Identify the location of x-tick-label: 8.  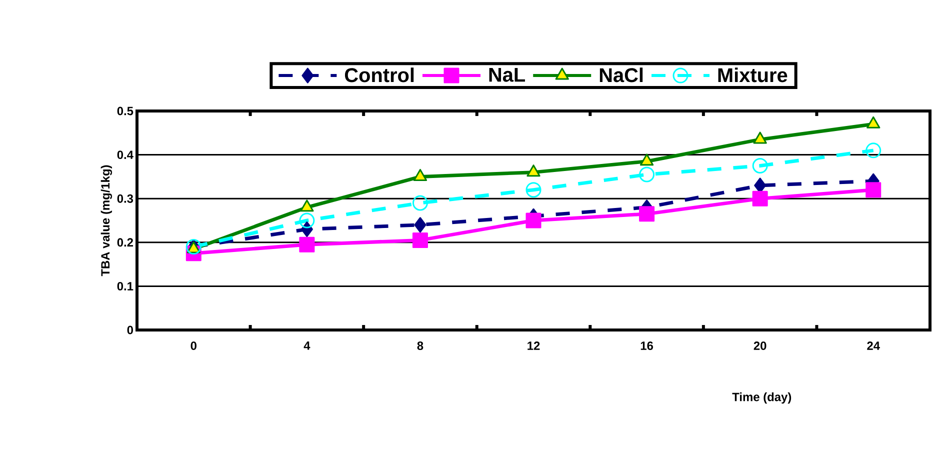
(420, 346).